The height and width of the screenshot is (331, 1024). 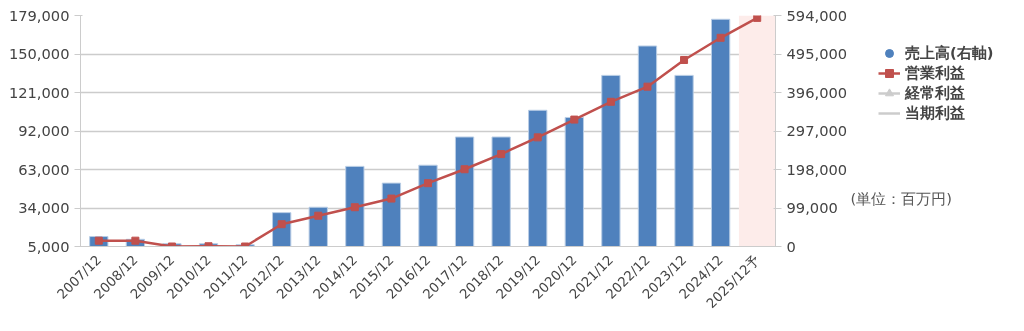 What do you see at coordinates (817, 53) in the screenshot?
I see `y2-tick-label: 495,000` at bounding box center [817, 53].